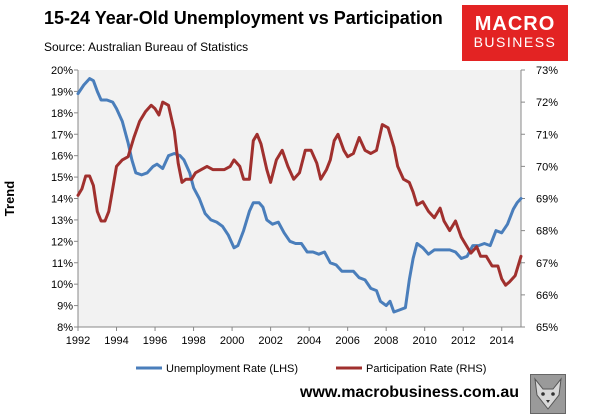  I want to click on x-tick-label: 2012, so click(463, 341).